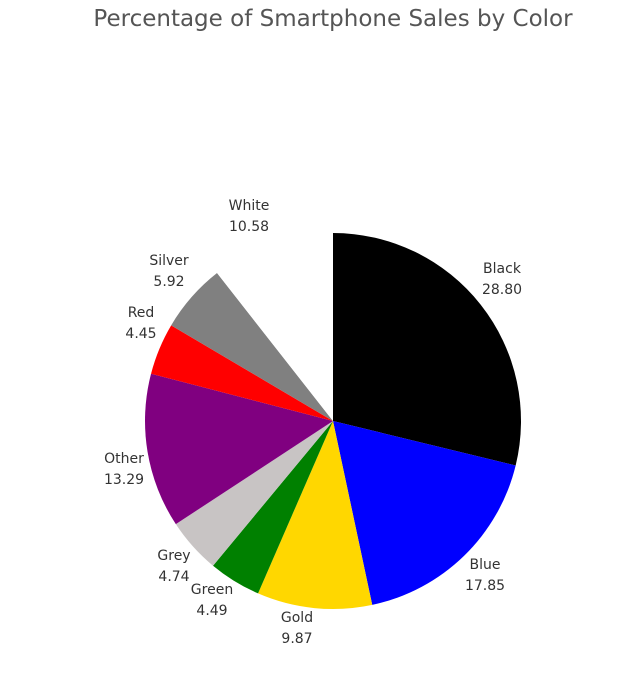 The image size is (633, 693). I want to click on pie-slice-blue, so click(424, 513).